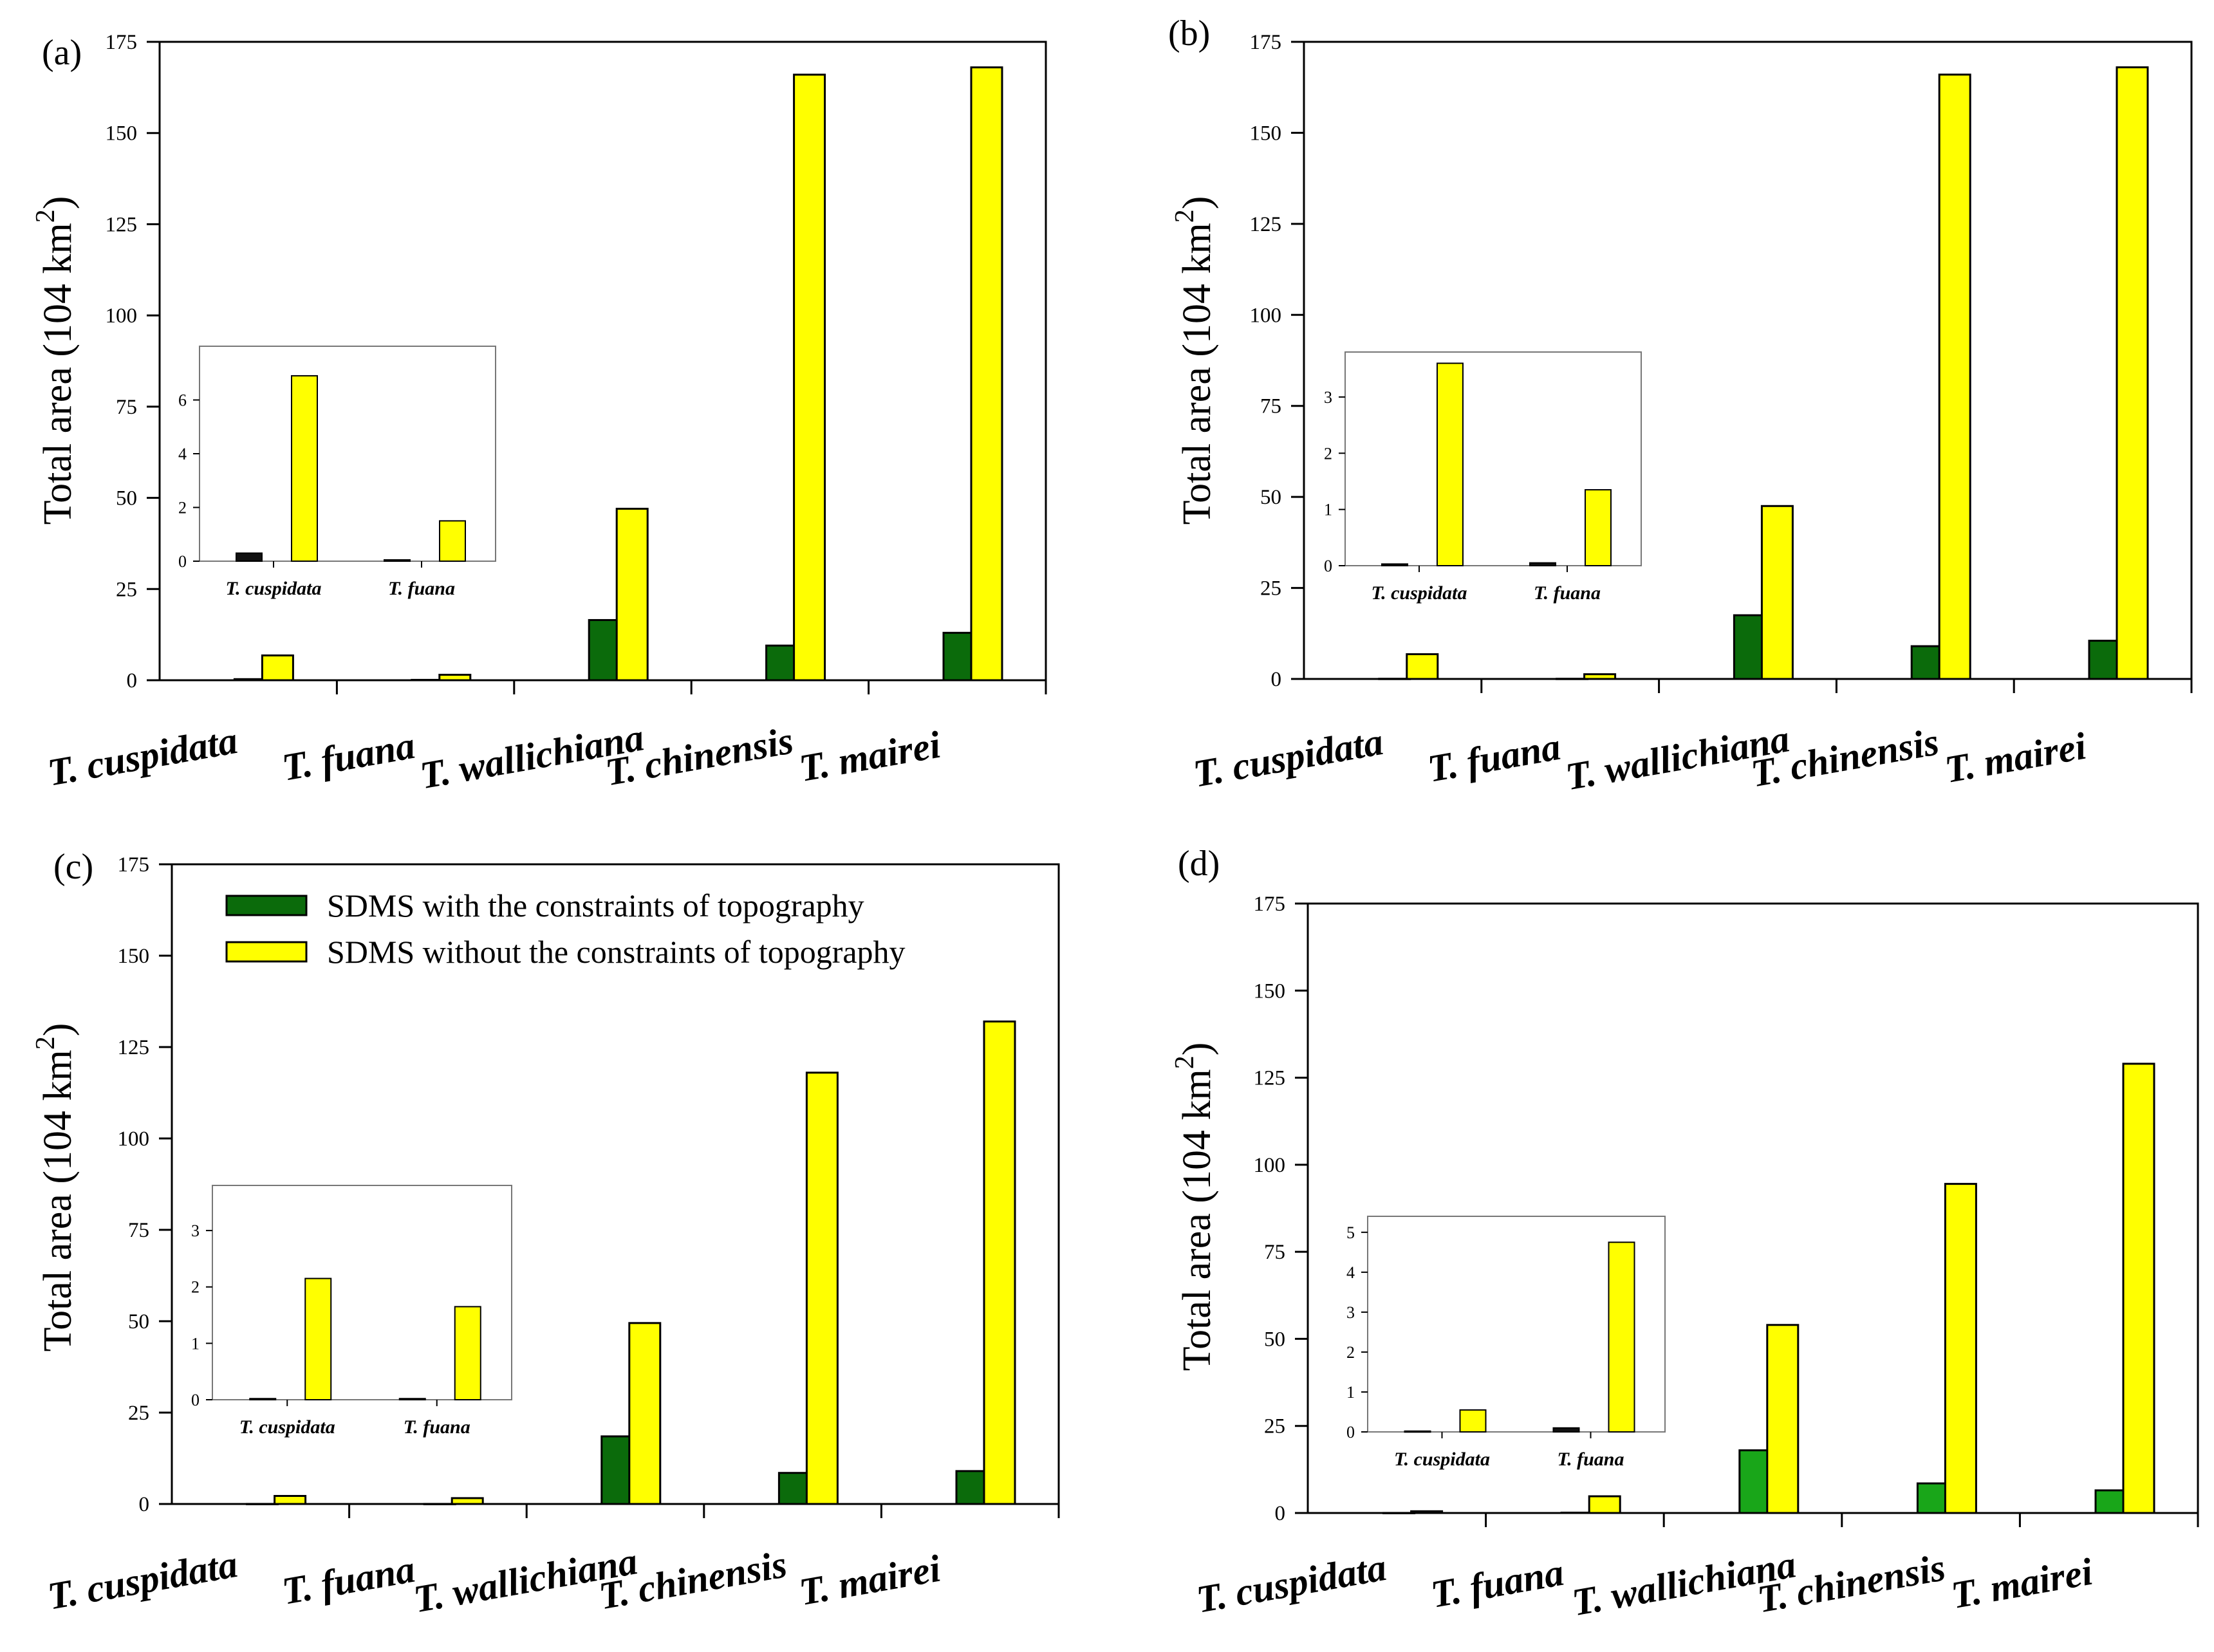  What do you see at coordinates (266, 905) in the screenshot?
I see `legend-swatch-with-constraints` at bounding box center [266, 905].